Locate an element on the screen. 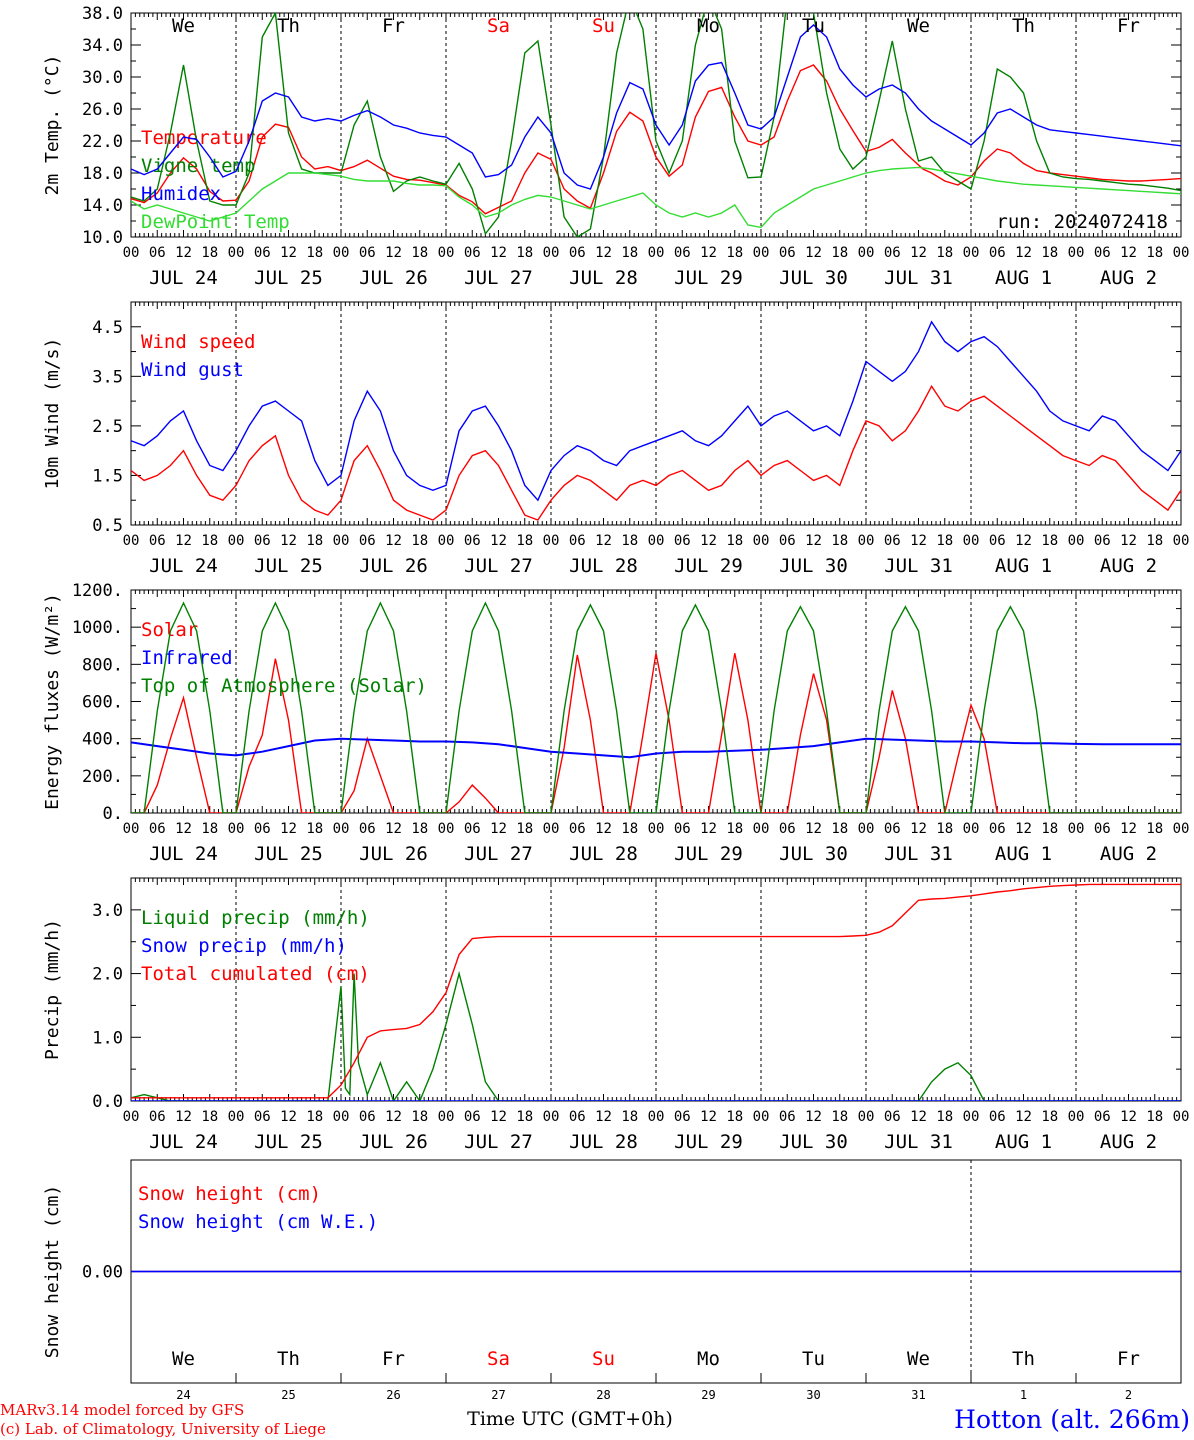 The image size is (1194, 1440). date-label: JUL 27 is located at coordinates (498, 854).